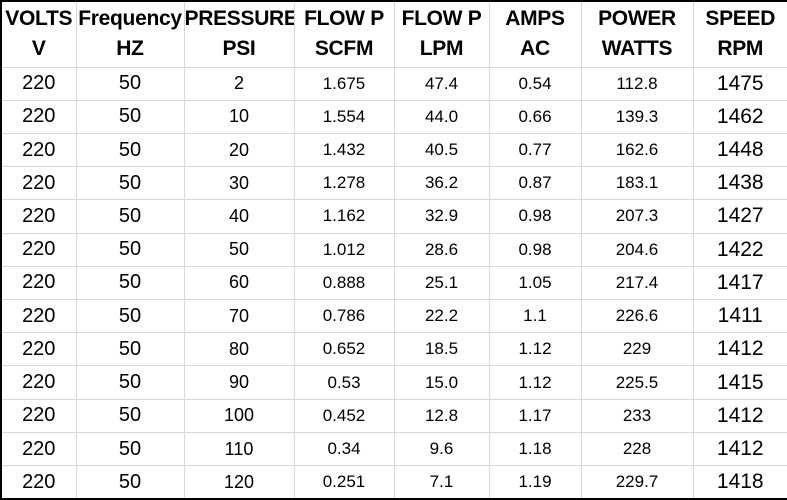 This screenshot has width=787, height=500. Describe the element at coordinates (739, 150) in the screenshot. I see `cell: 1448` at that location.